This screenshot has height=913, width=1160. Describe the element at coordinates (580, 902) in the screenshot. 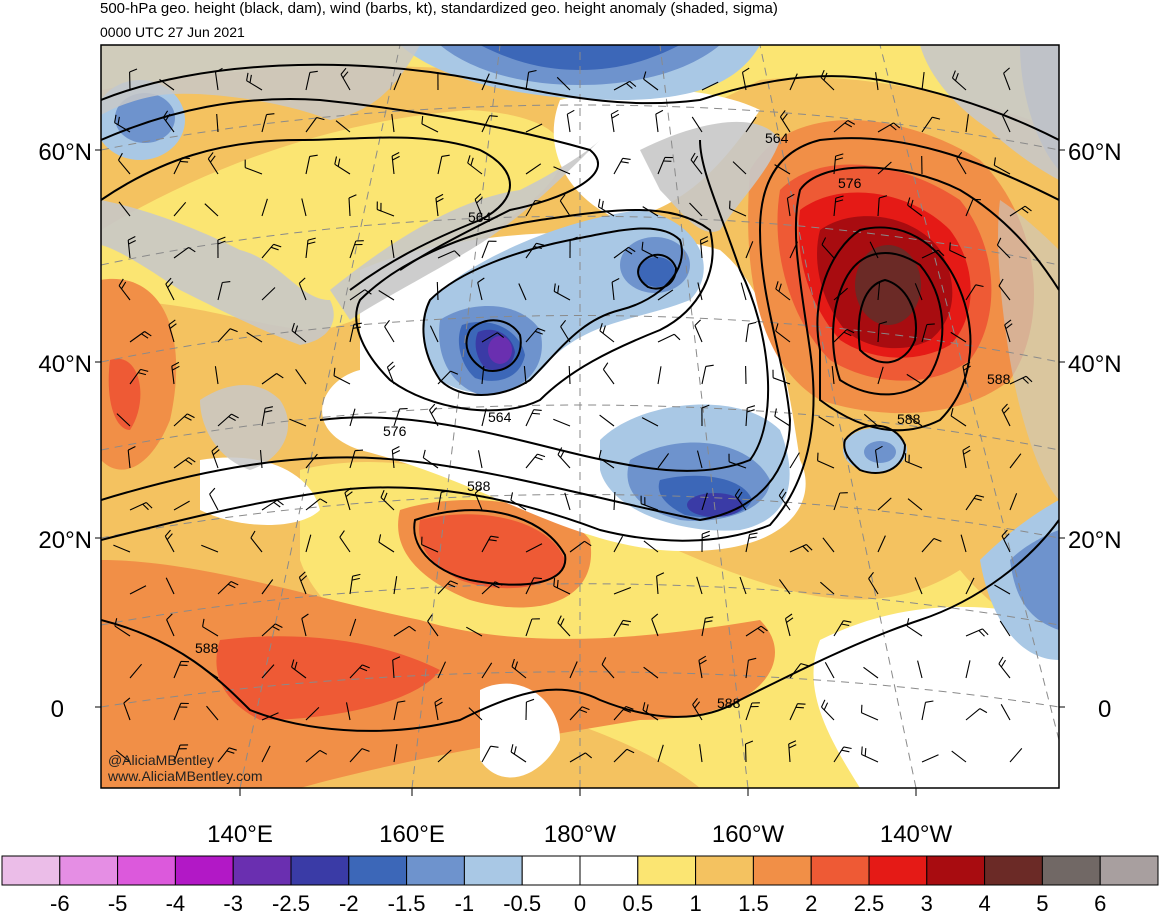

I see `colorbar-label: 0` at that location.